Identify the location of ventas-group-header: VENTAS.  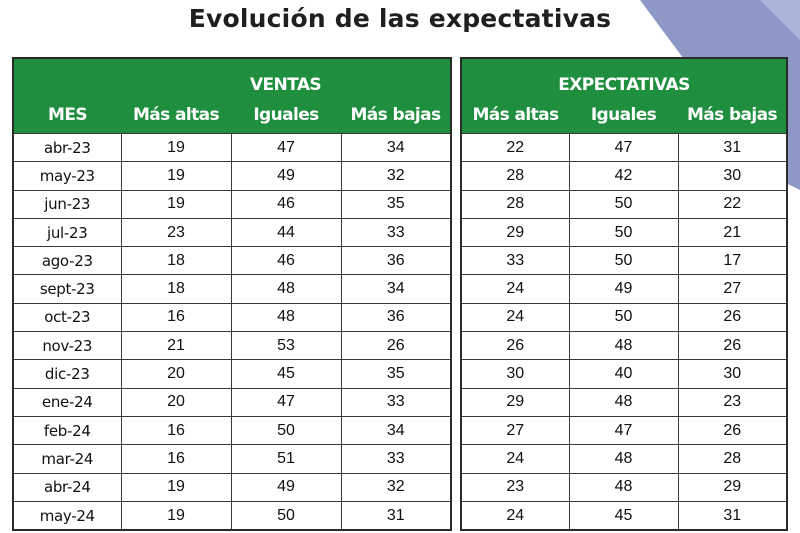
(286, 77).